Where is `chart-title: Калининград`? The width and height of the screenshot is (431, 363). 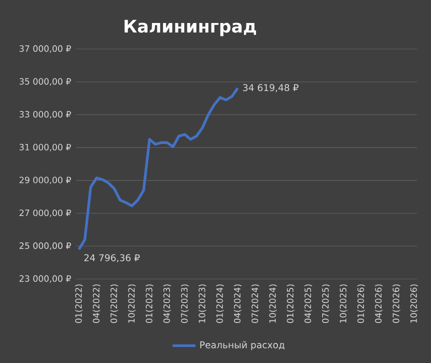
chart-title: Калининград is located at coordinates (190, 28).